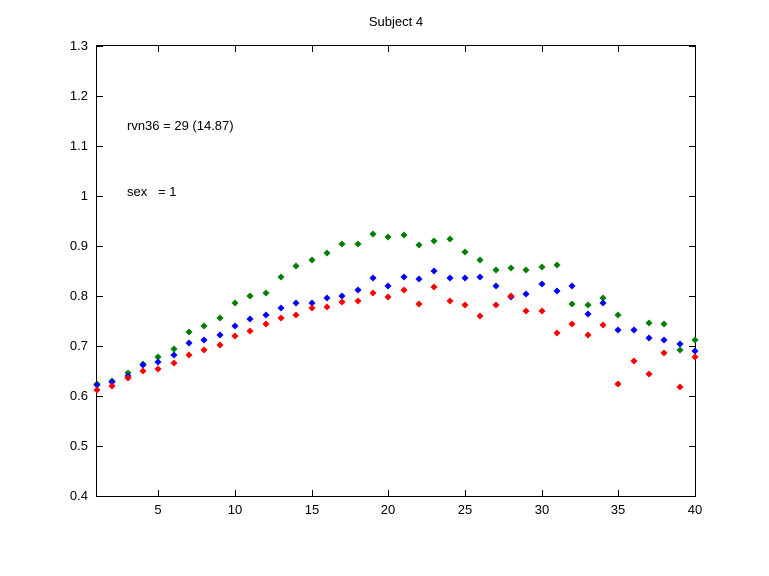 Image resolution: width=769 pixels, height=576 pixels. I want to click on x-tick-label: 25, so click(465, 509).